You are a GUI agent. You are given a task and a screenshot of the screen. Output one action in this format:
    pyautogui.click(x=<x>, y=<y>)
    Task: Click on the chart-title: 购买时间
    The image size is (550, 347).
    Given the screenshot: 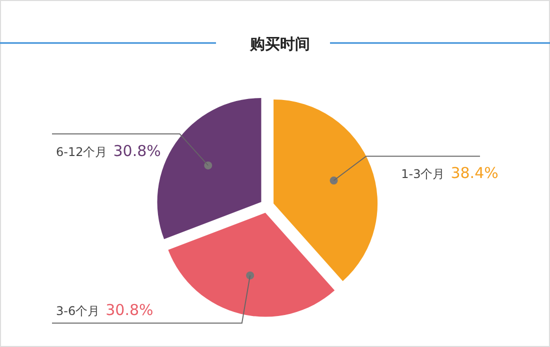 What is the action you would take?
    pyautogui.click(x=279, y=44)
    